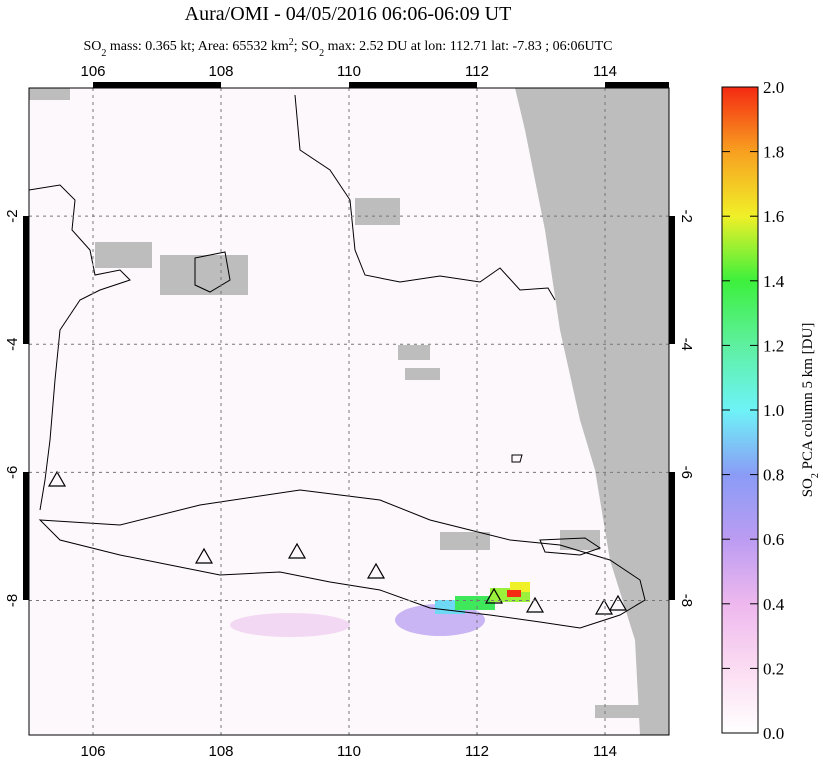 This screenshot has height=764, width=823. Describe the element at coordinates (306, 46) in the screenshot. I see `text-part: ; SO` at that location.